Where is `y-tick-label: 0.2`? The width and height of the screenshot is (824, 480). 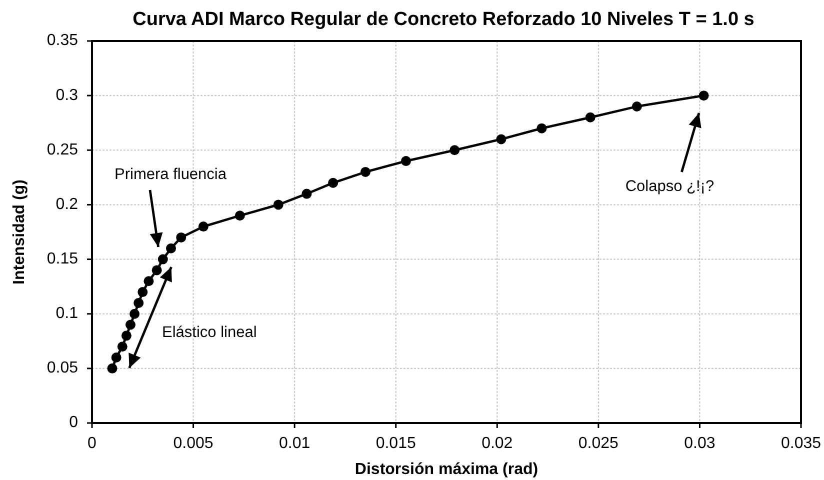 y-tick-label: 0.2 is located at coordinates (67, 204).